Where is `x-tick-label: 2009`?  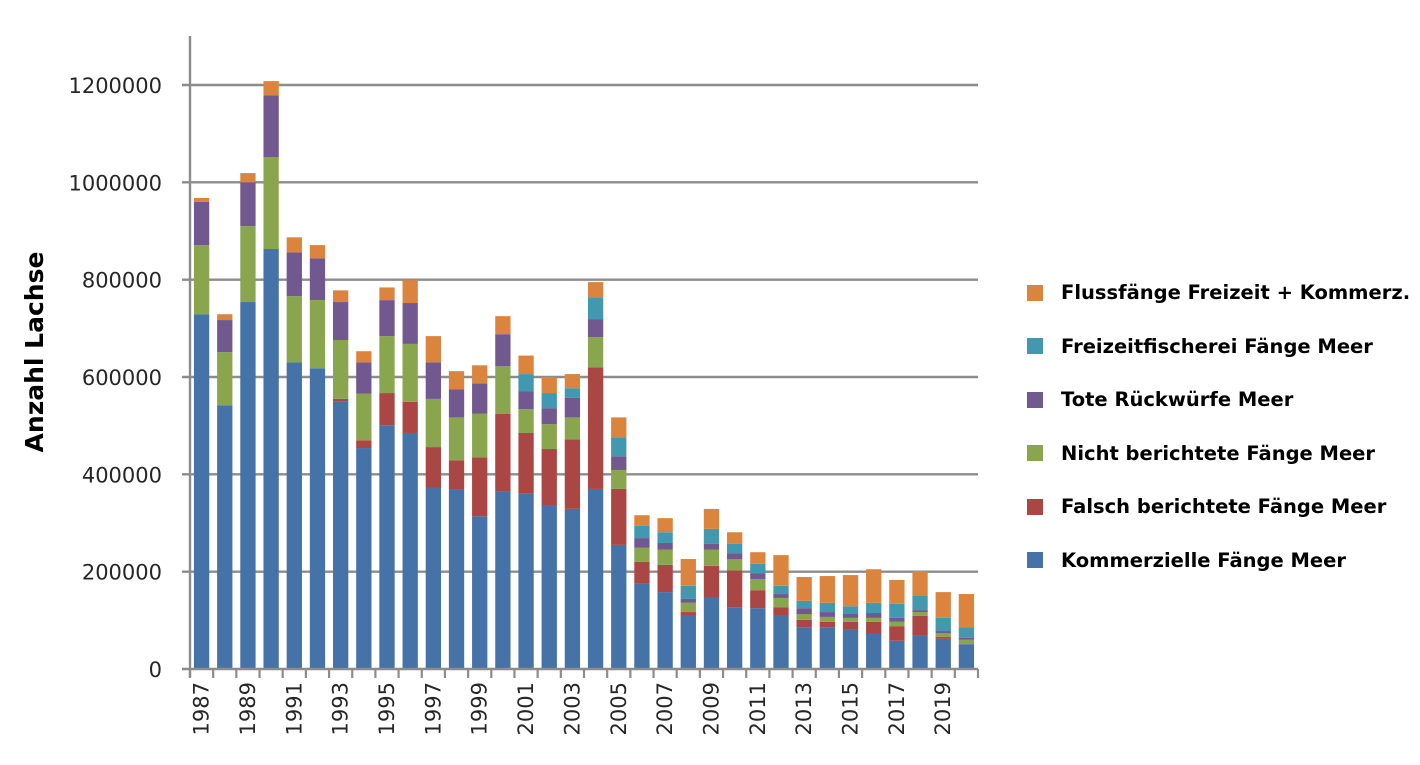 x-tick-label: 2009 is located at coordinates (712, 708).